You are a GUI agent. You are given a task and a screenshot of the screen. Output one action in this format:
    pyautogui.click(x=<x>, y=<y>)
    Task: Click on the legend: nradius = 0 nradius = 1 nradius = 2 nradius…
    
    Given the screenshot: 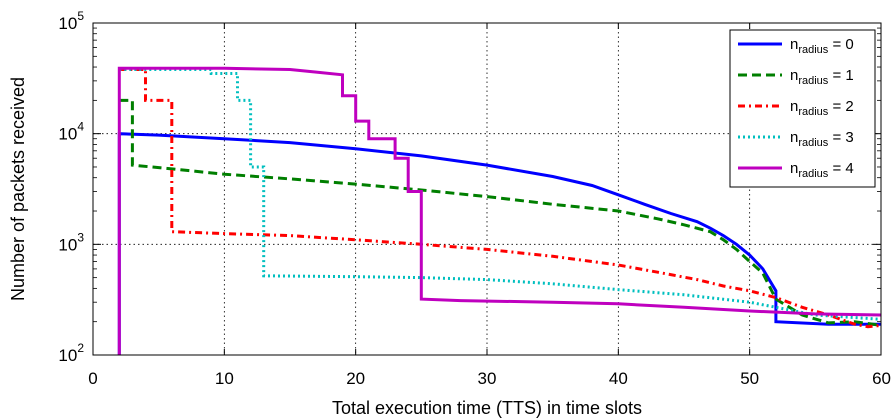 What is the action you would take?
    pyautogui.click(x=802, y=108)
    